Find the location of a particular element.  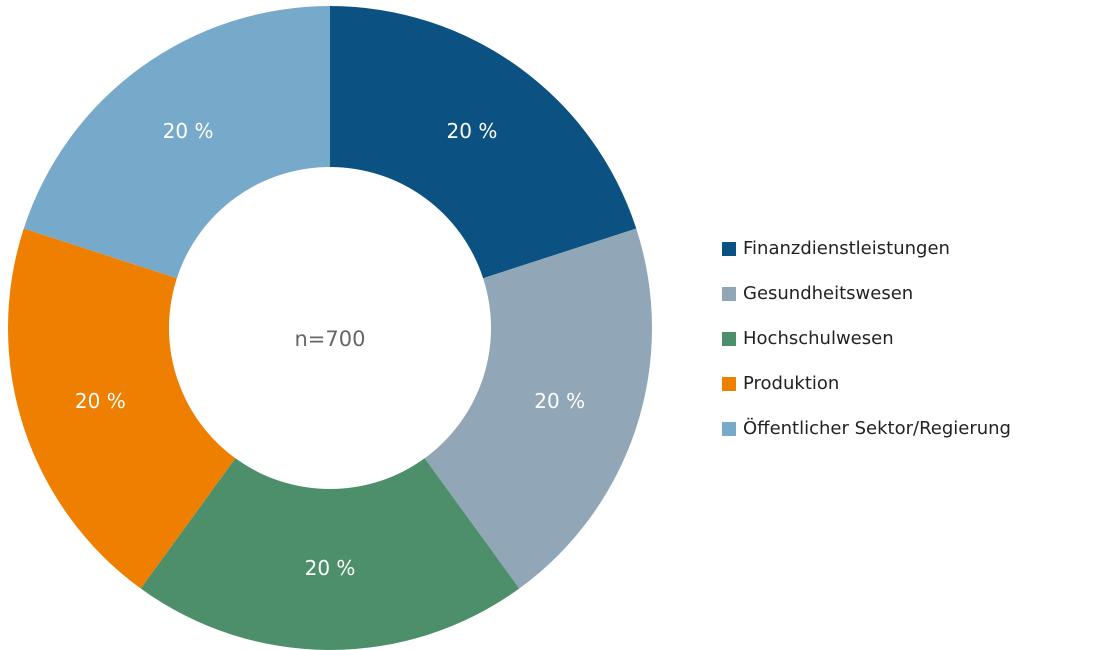

legend-label: Produktion is located at coordinates (791, 383).